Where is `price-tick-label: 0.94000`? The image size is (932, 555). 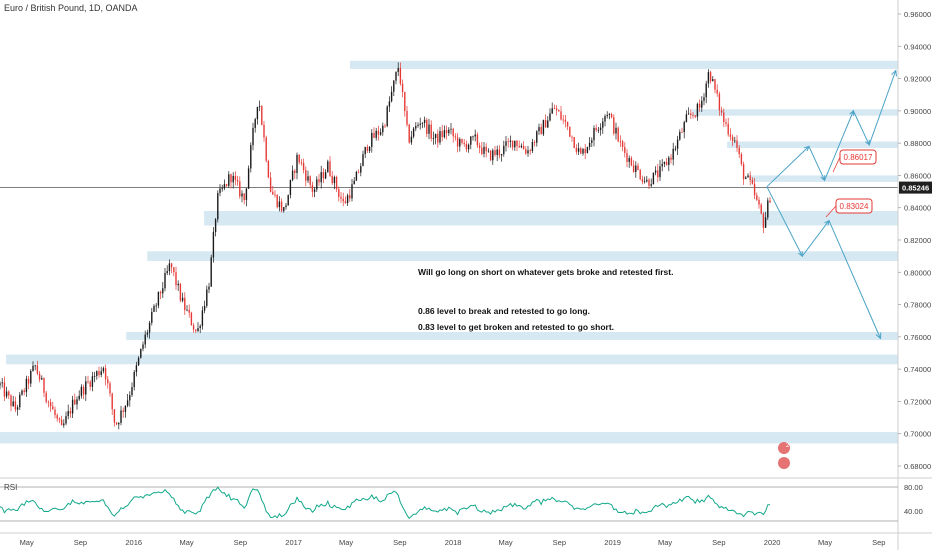
price-tick-label: 0.94000 is located at coordinates (917, 46).